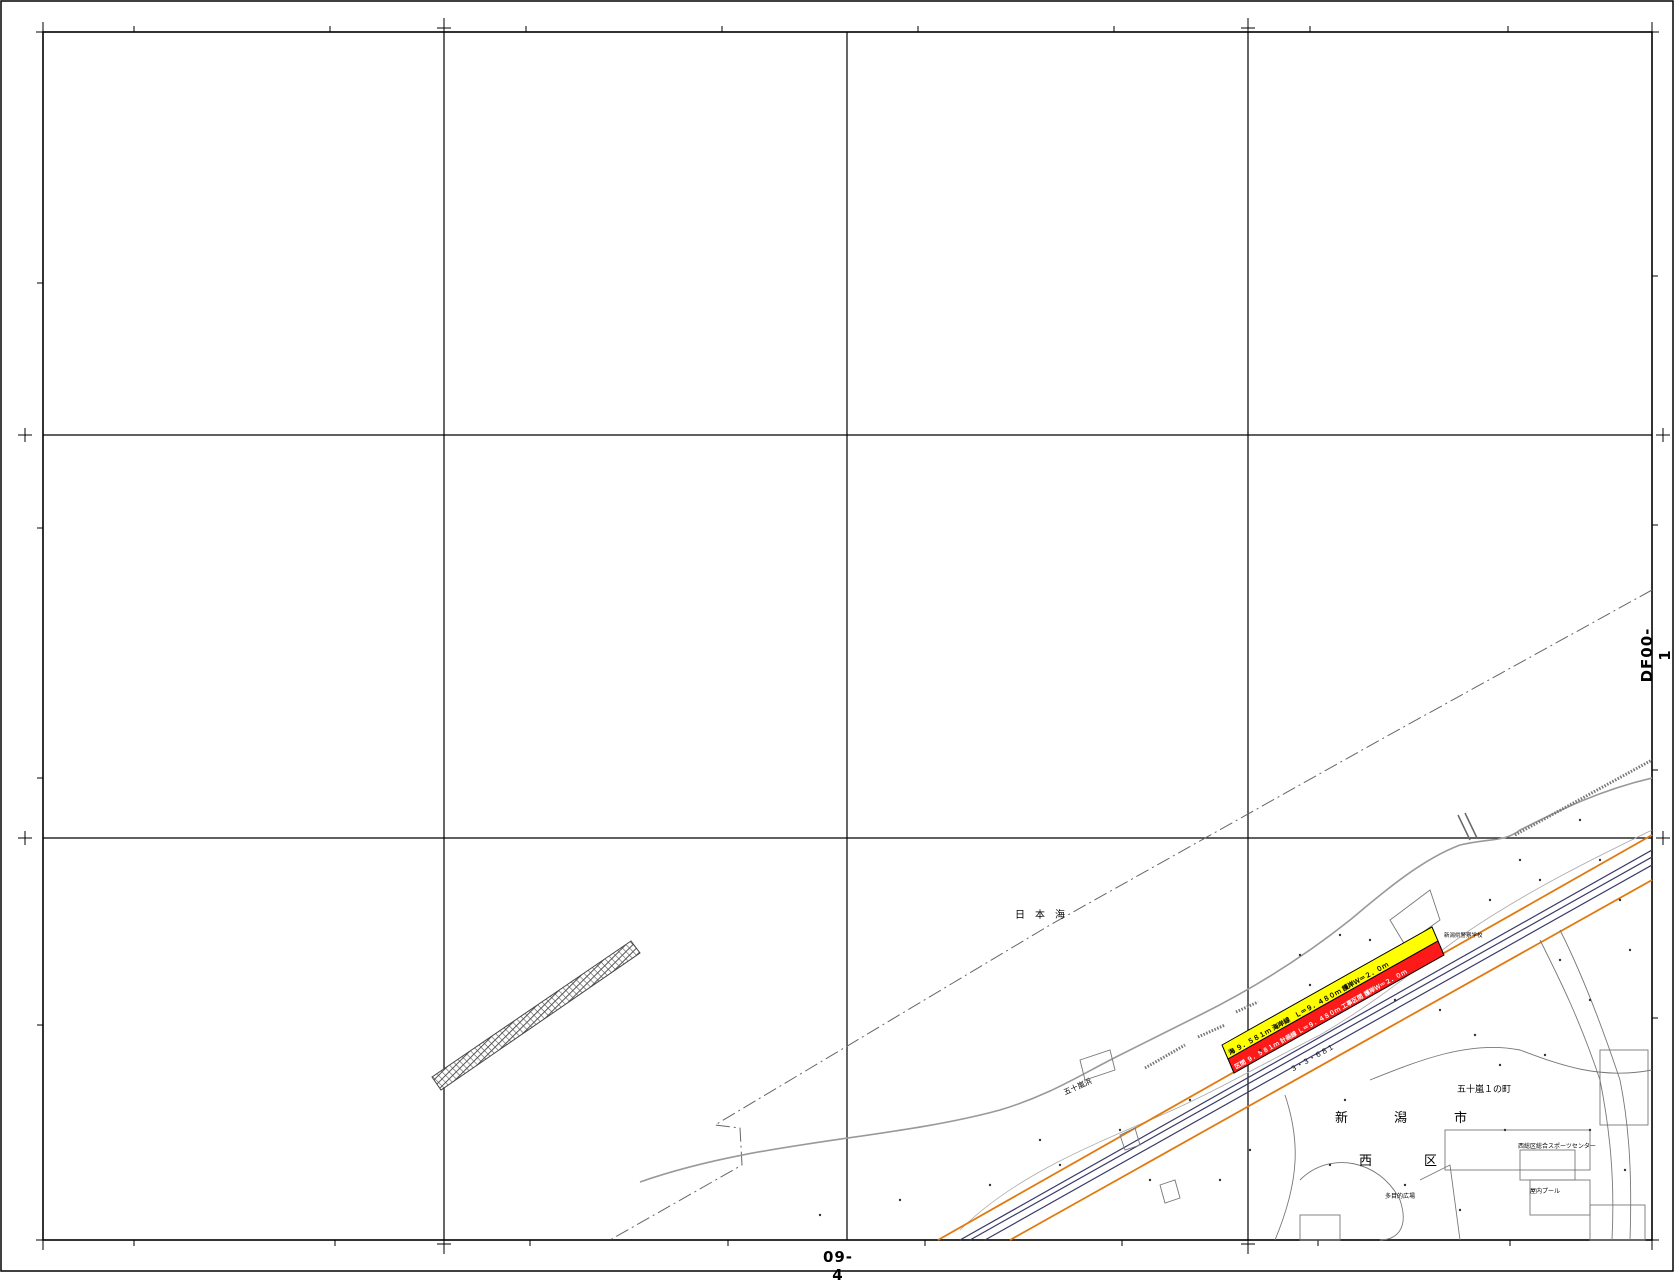 The width and height of the screenshot is (1675, 1284). What do you see at coordinates (1557, 1146) in the screenshot?
I see `sports-center-label: 西総区総合スポーツセンター` at bounding box center [1557, 1146].